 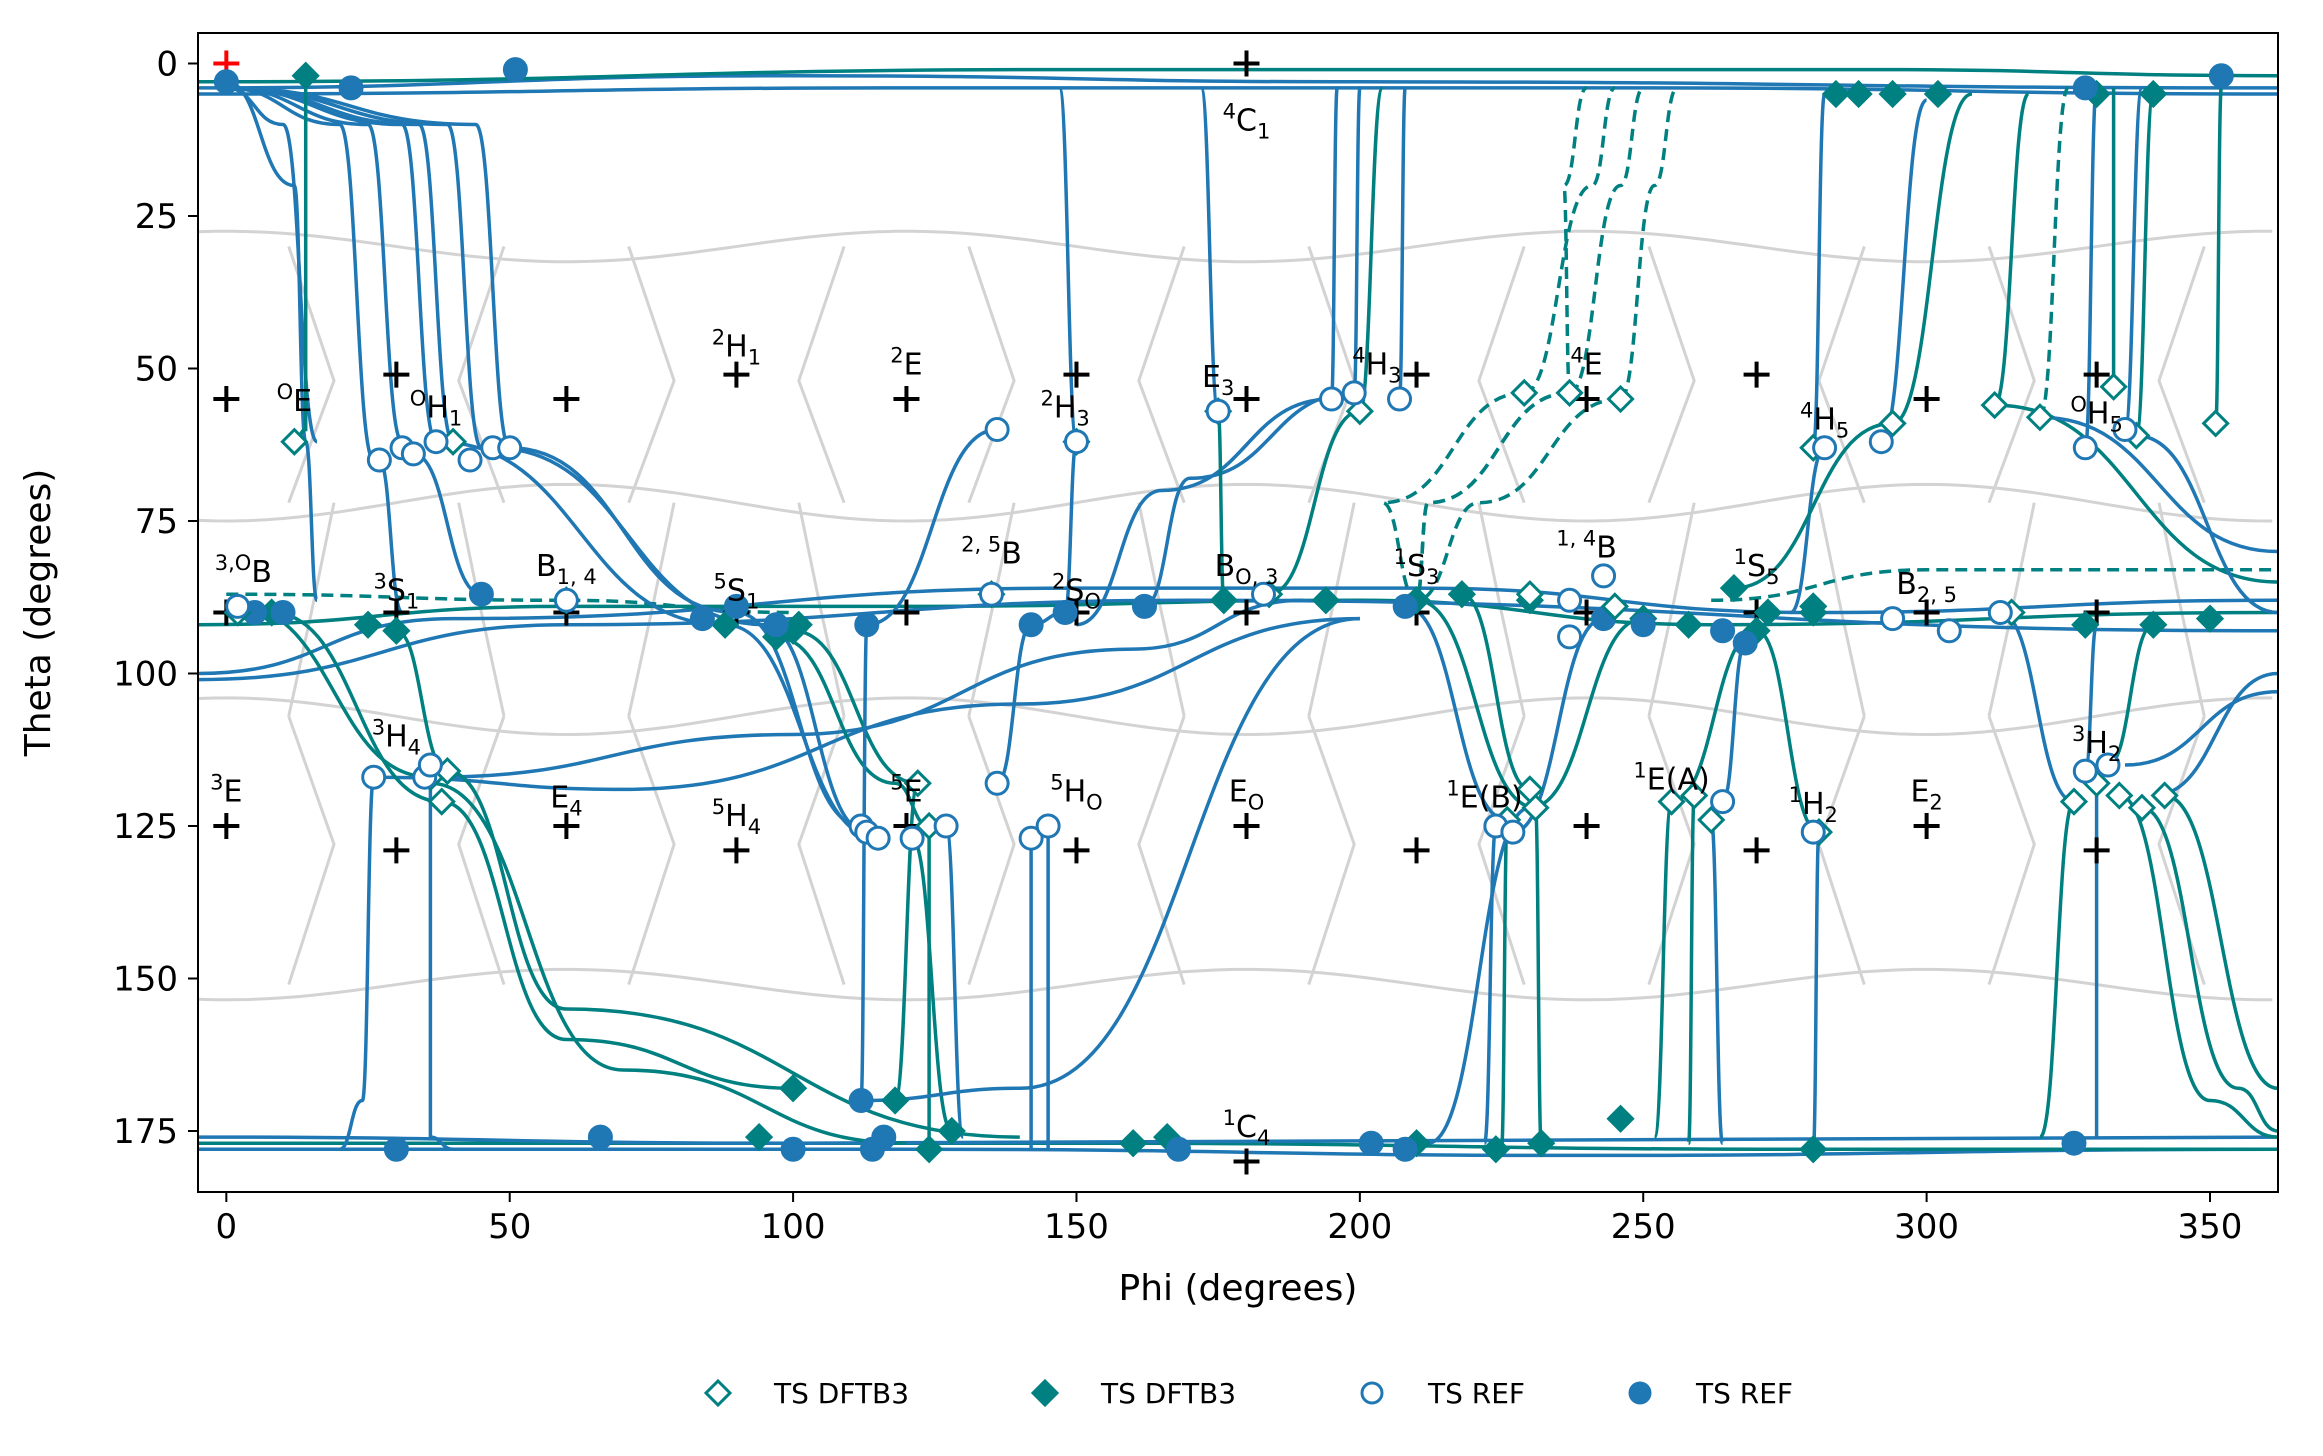 I want to click on region-label: OH5, so click(x=2096, y=414).